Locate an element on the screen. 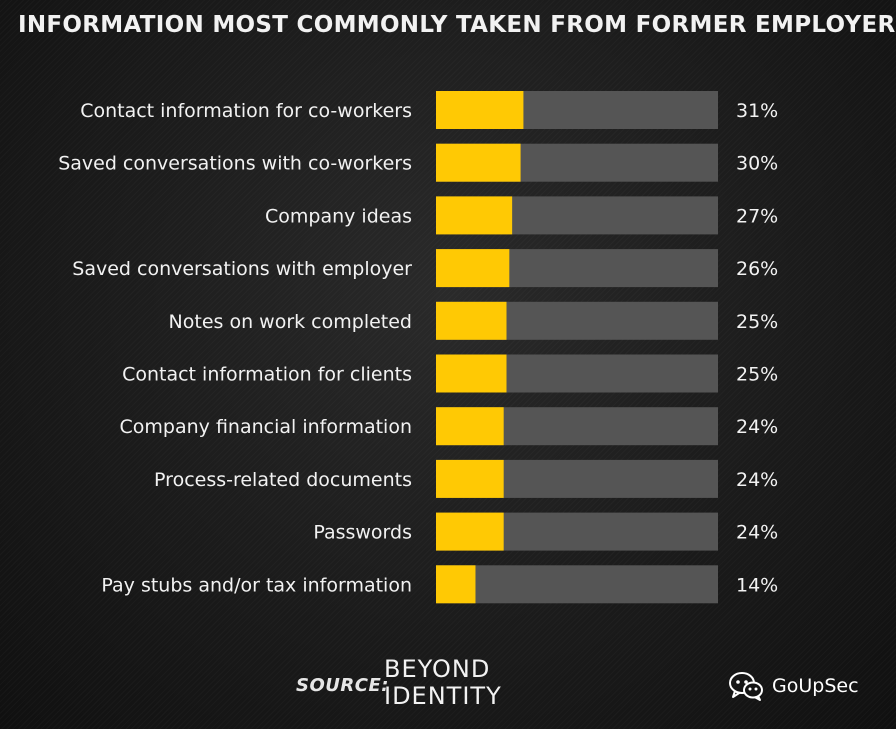  wechat-icon is located at coordinates (746, 686).